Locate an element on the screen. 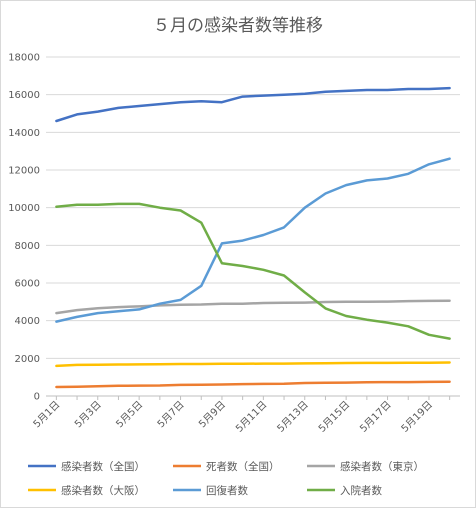  x-tick-label: 5月13日 is located at coordinates (293, 417).